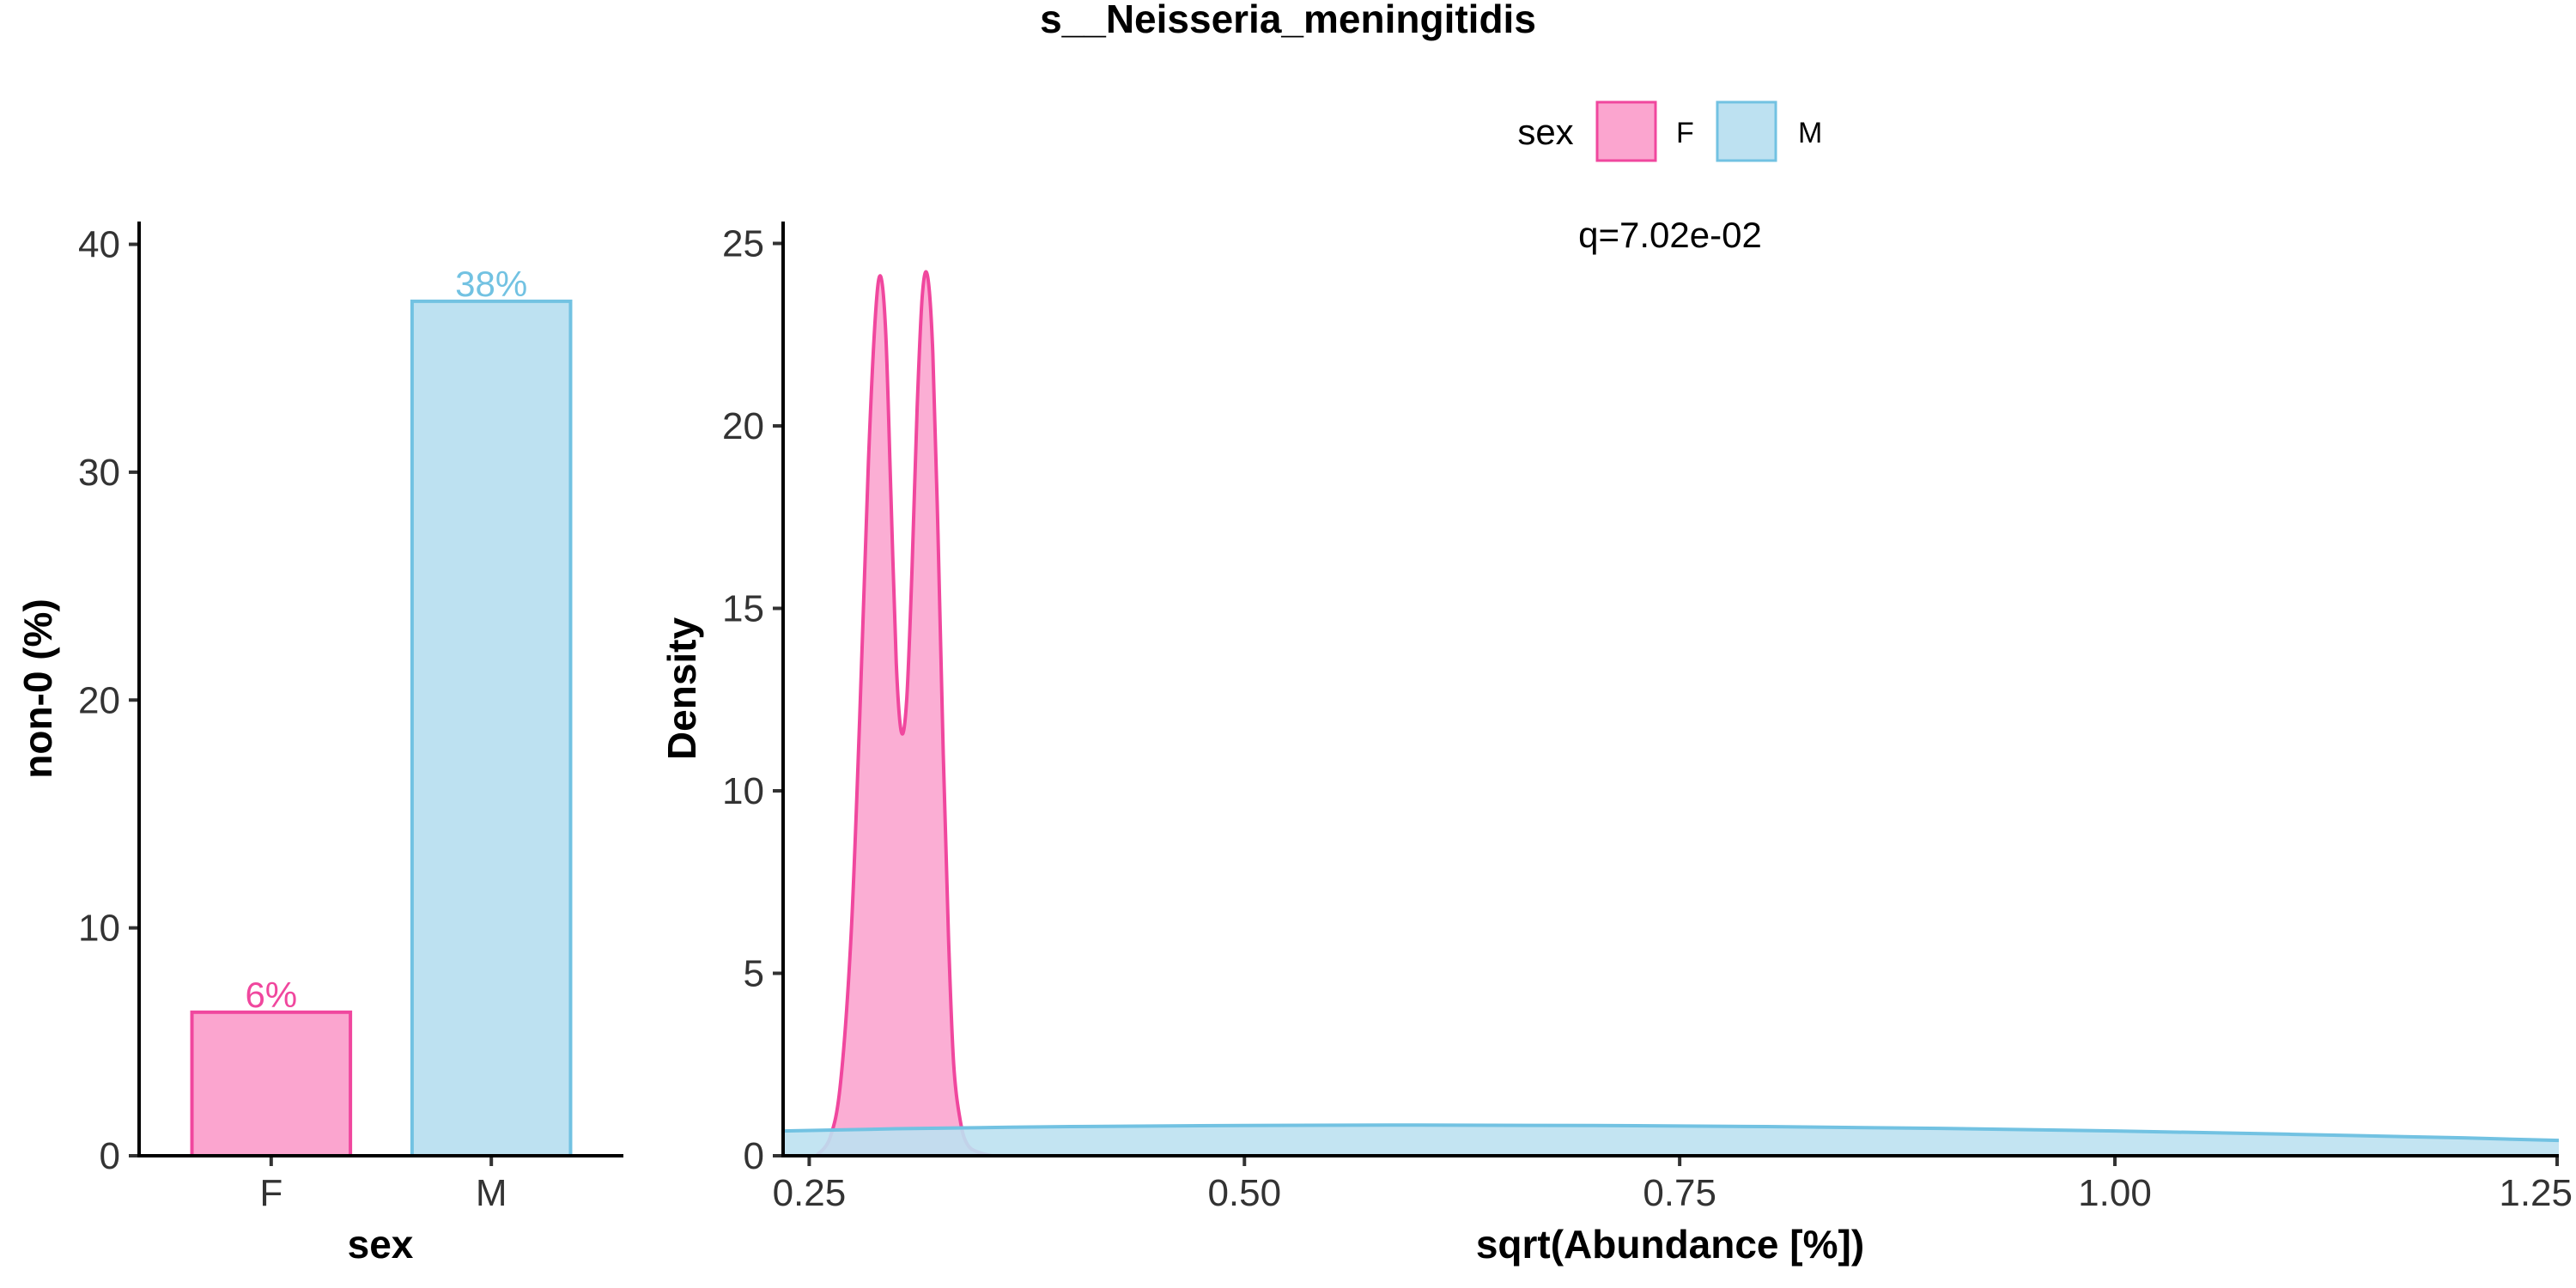 The height and width of the screenshot is (1288, 2576). I want to click on legend-label-m: M, so click(1810, 133).